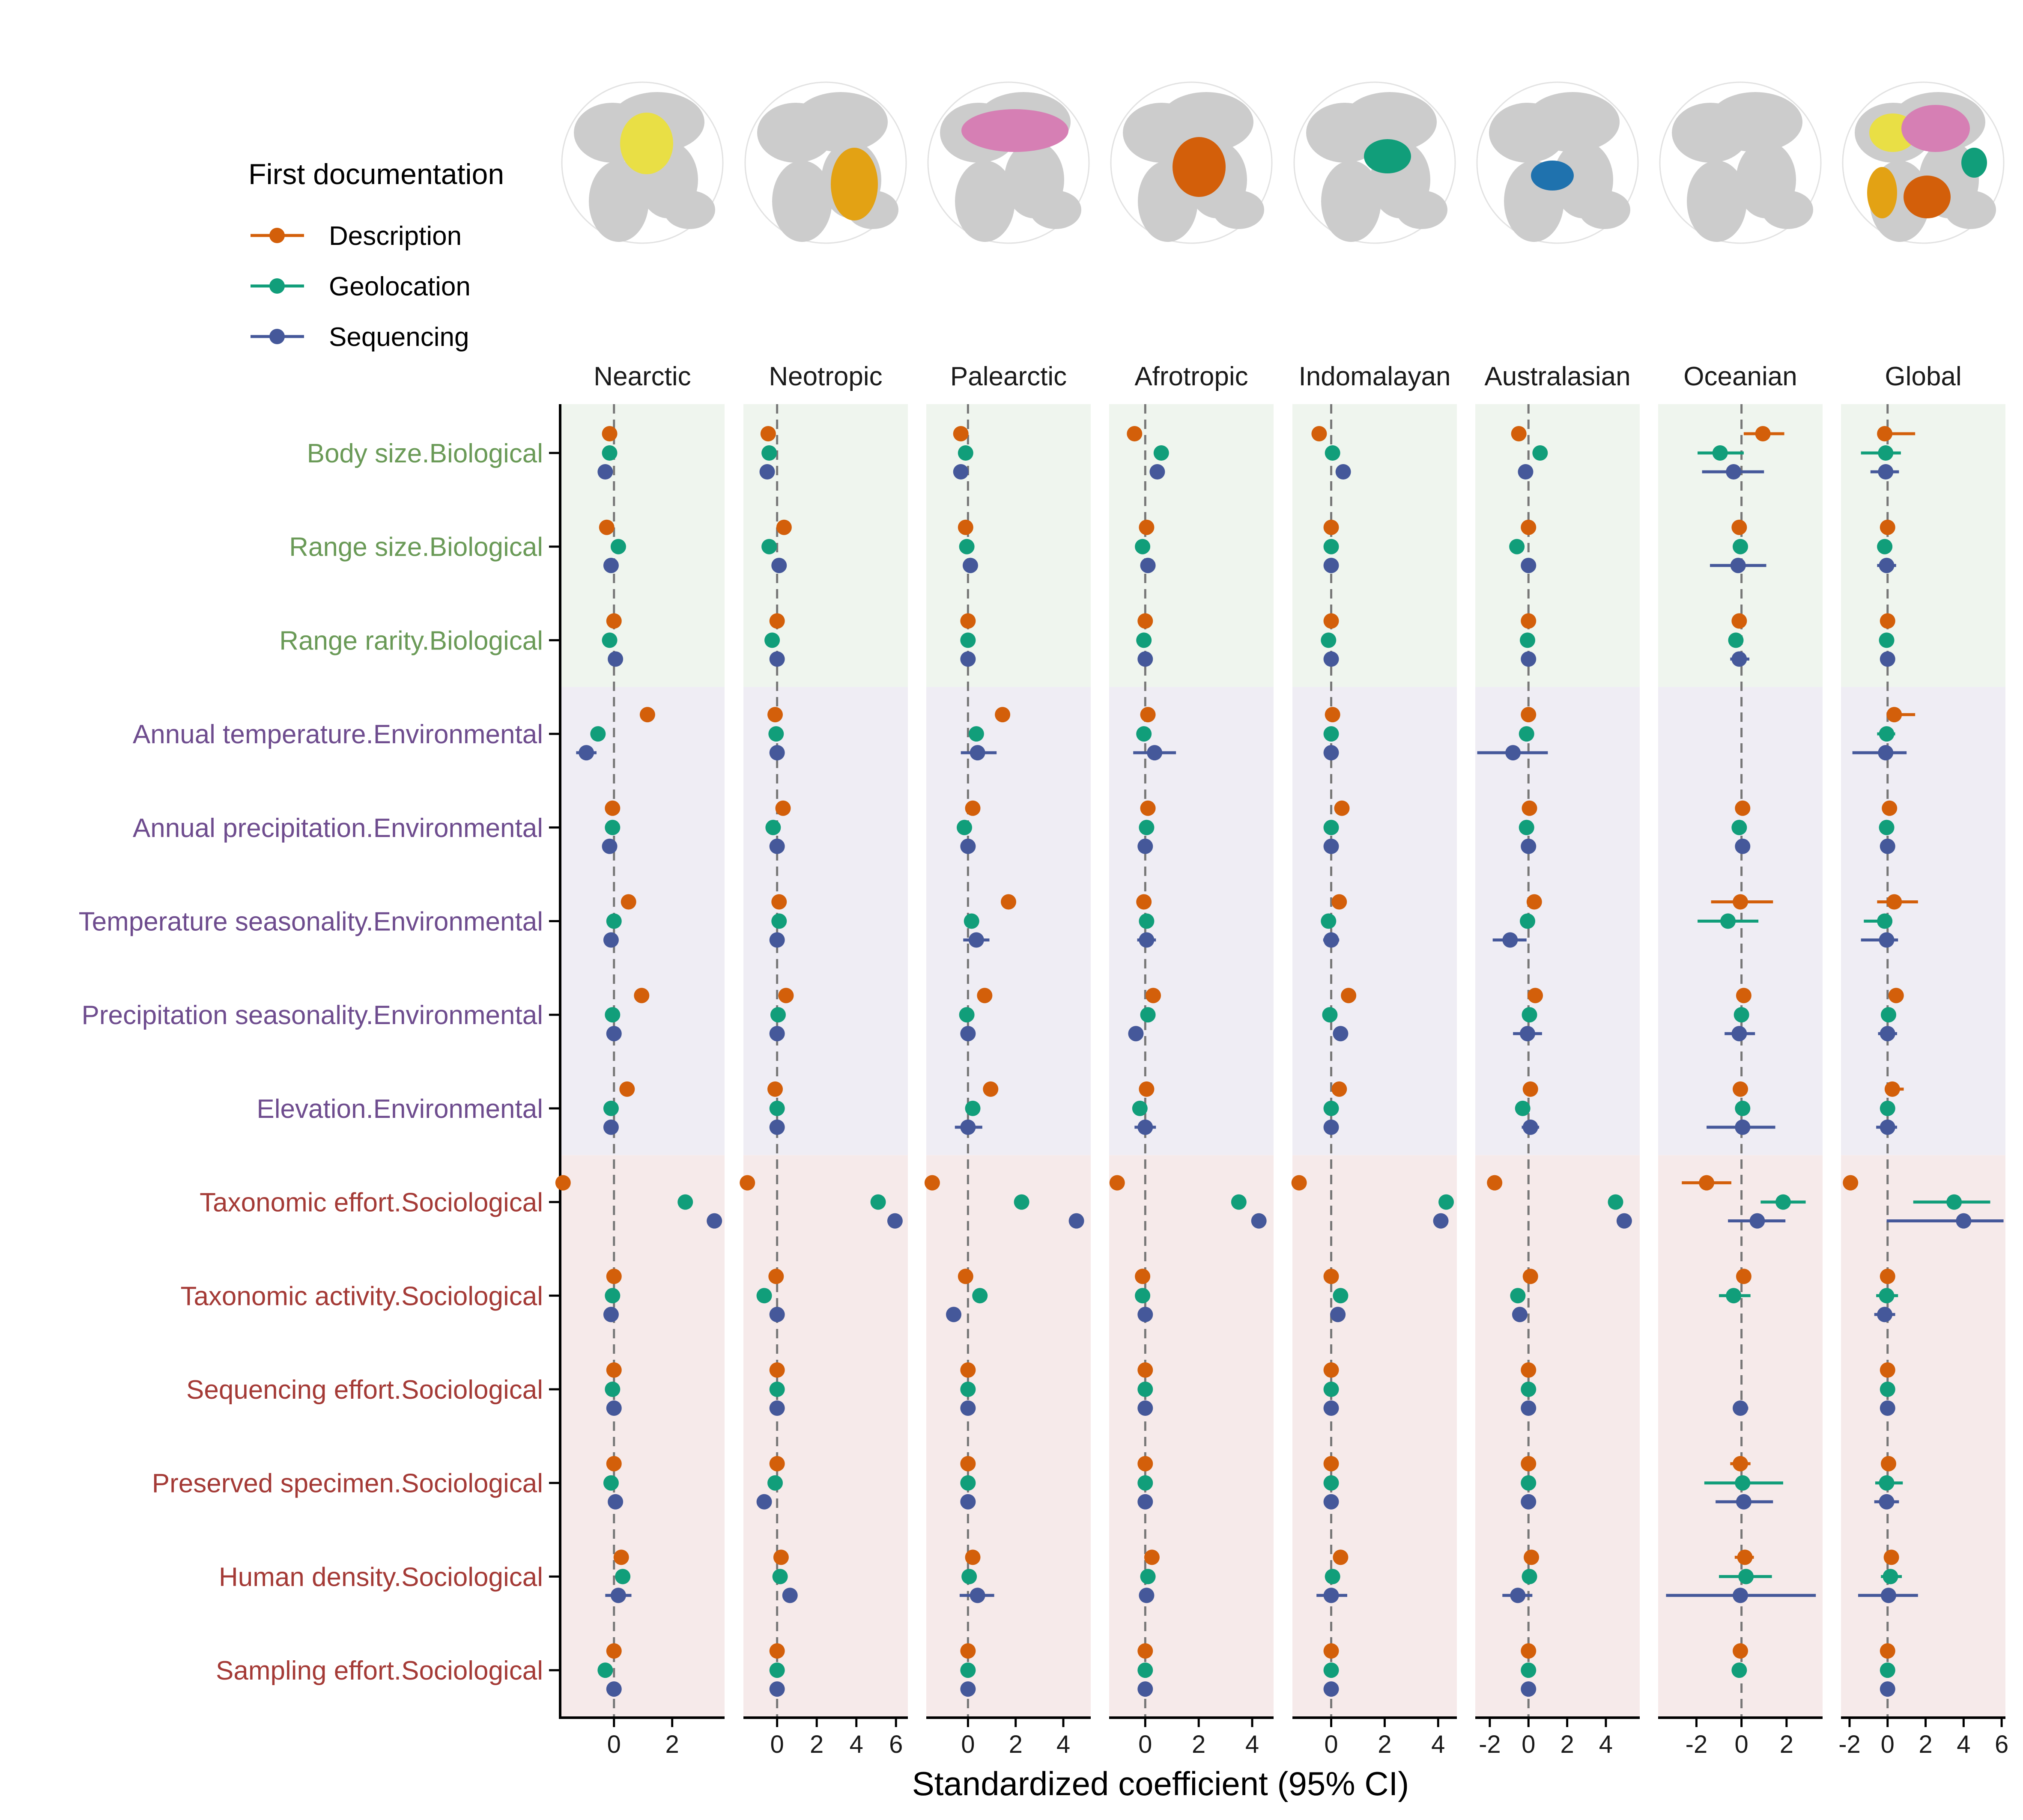 The height and width of the screenshot is (1820, 2023). What do you see at coordinates (642, 162) in the screenshot?
I see `globe-nearctic` at bounding box center [642, 162].